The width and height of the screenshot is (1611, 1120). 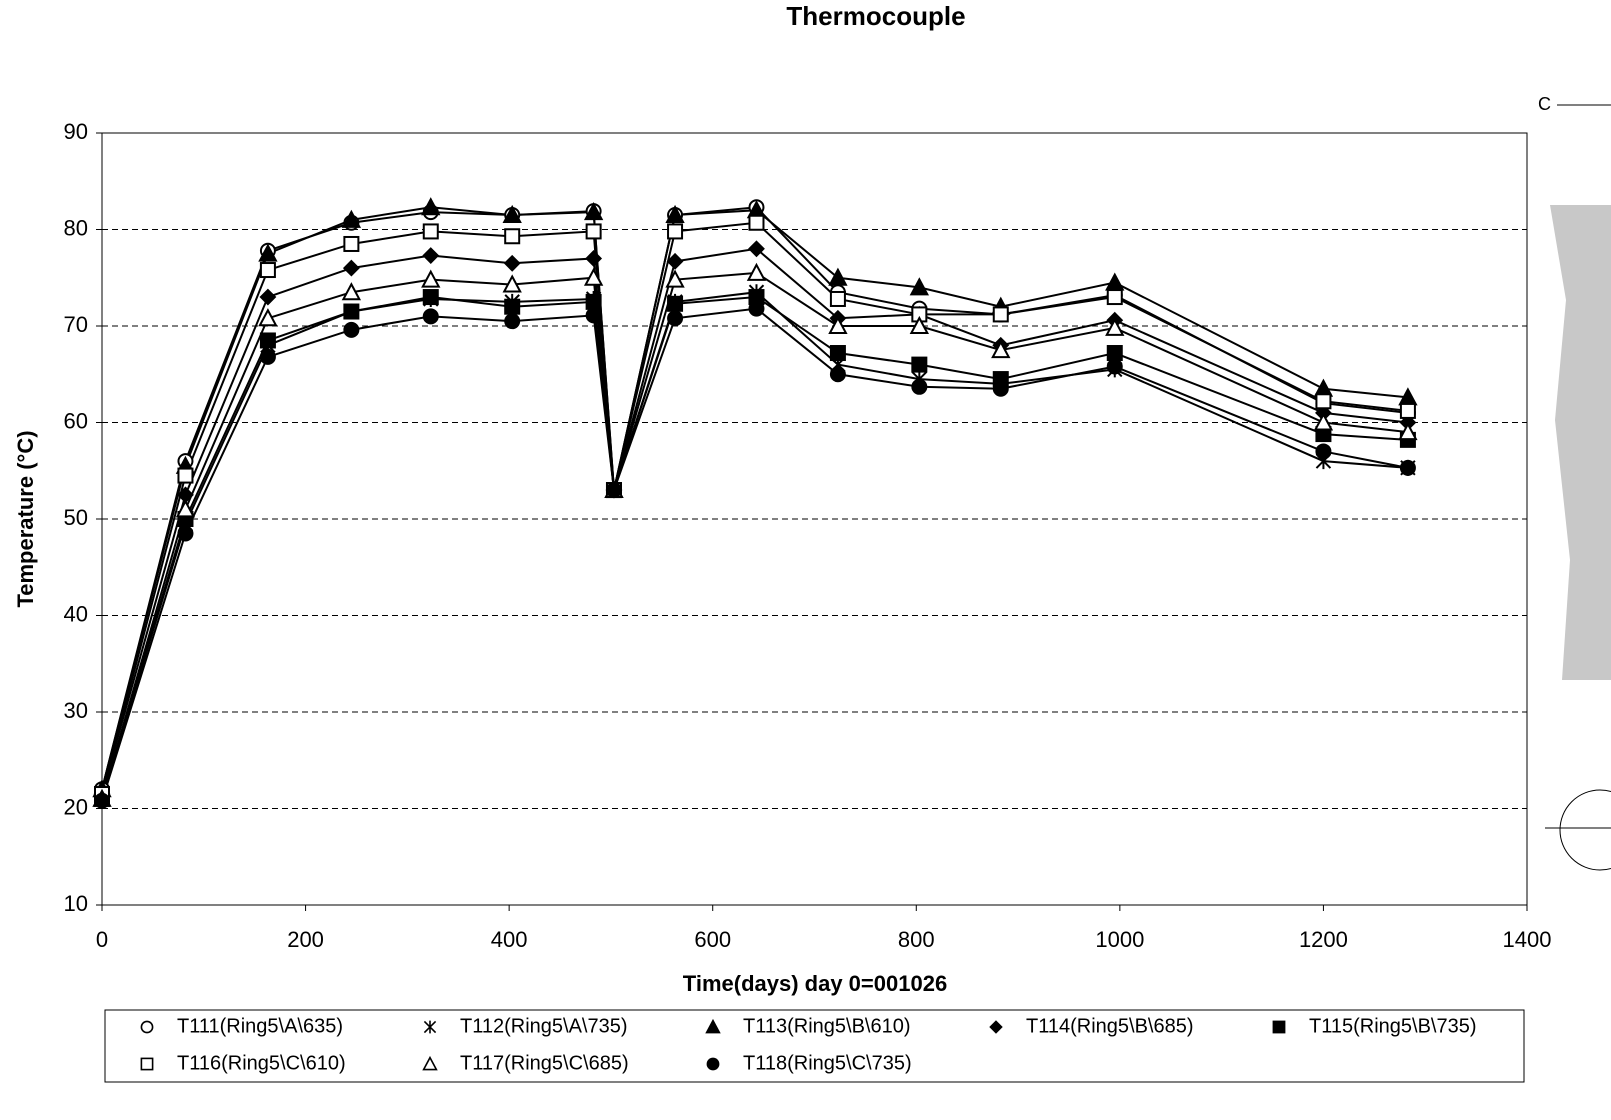 I want to click on chart-title: Thermocouple, so click(x=875, y=16).